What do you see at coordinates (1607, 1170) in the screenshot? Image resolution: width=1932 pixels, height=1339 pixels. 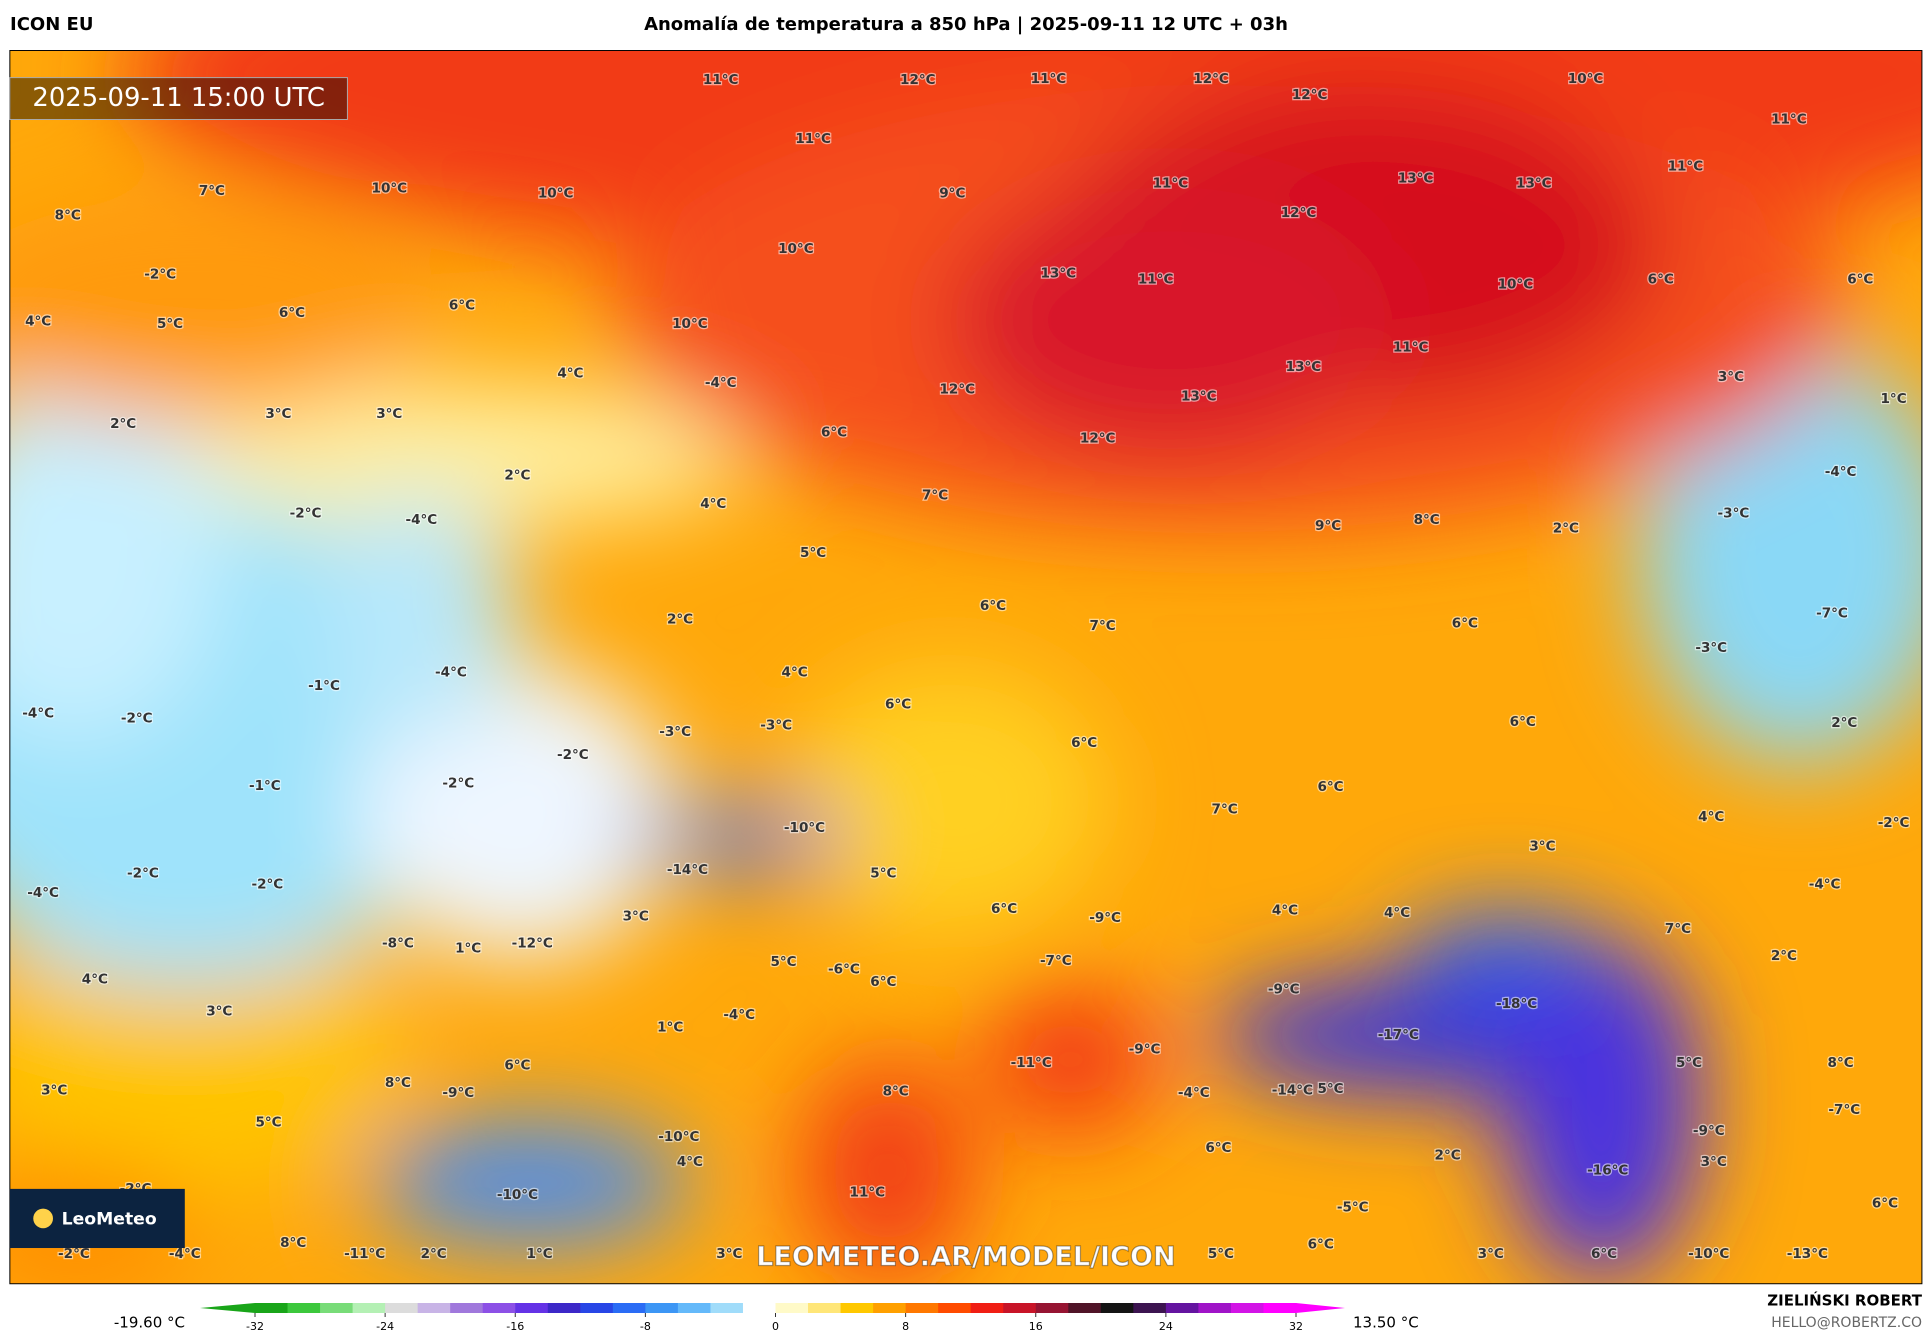 I see `temperature-label: -16°C` at bounding box center [1607, 1170].